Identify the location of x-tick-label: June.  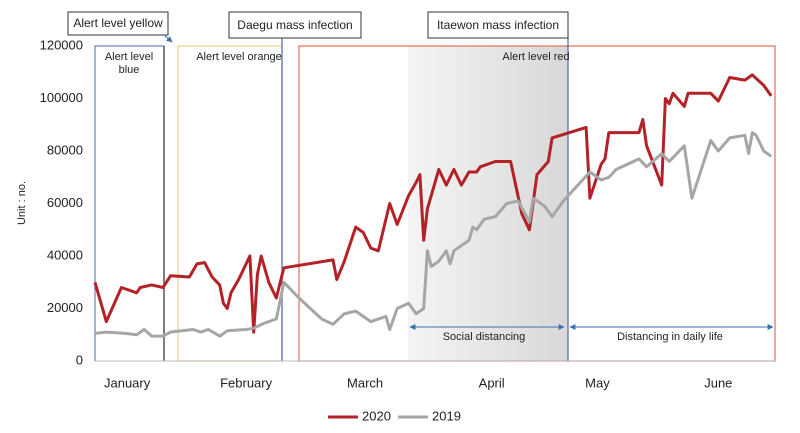
(718, 382).